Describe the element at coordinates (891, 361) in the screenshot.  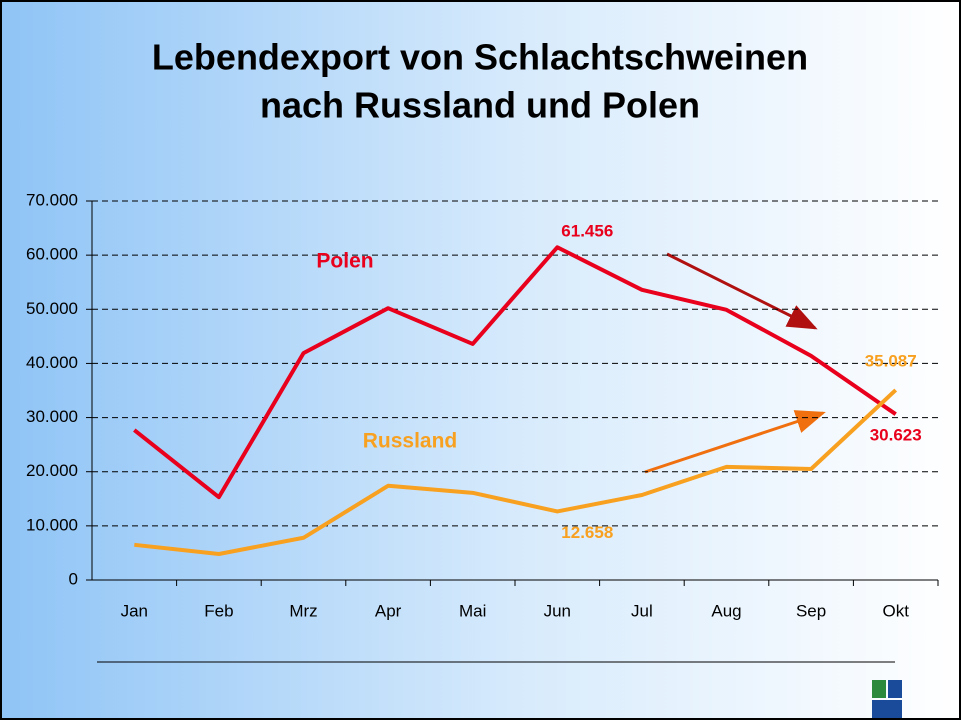
I see `data-label: 35.087` at that location.